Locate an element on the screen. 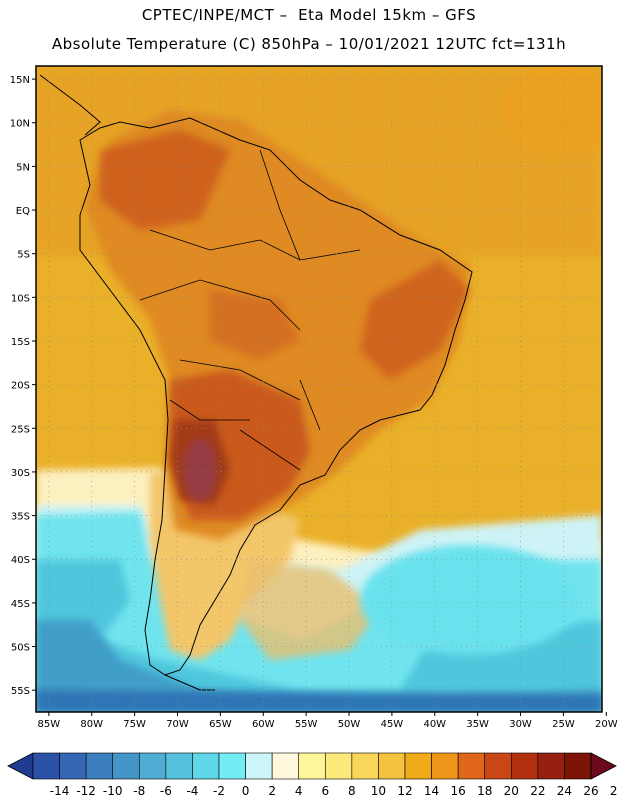 The height and width of the screenshot is (800, 618). lat-label: 25S is located at coordinates (20, 429).